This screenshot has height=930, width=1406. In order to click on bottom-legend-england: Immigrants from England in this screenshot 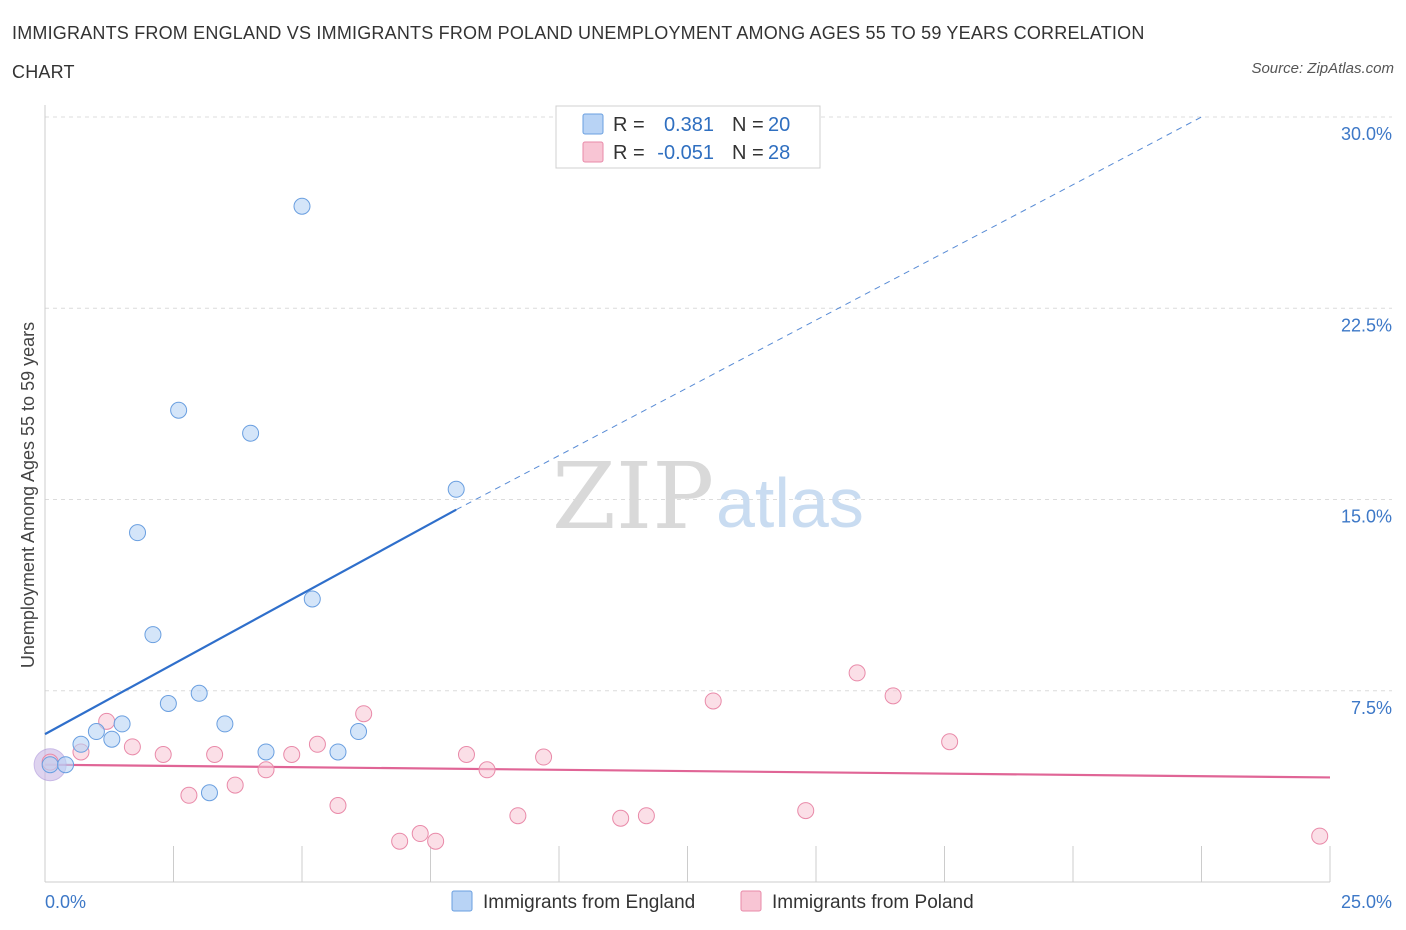, I will do `click(589, 902)`.